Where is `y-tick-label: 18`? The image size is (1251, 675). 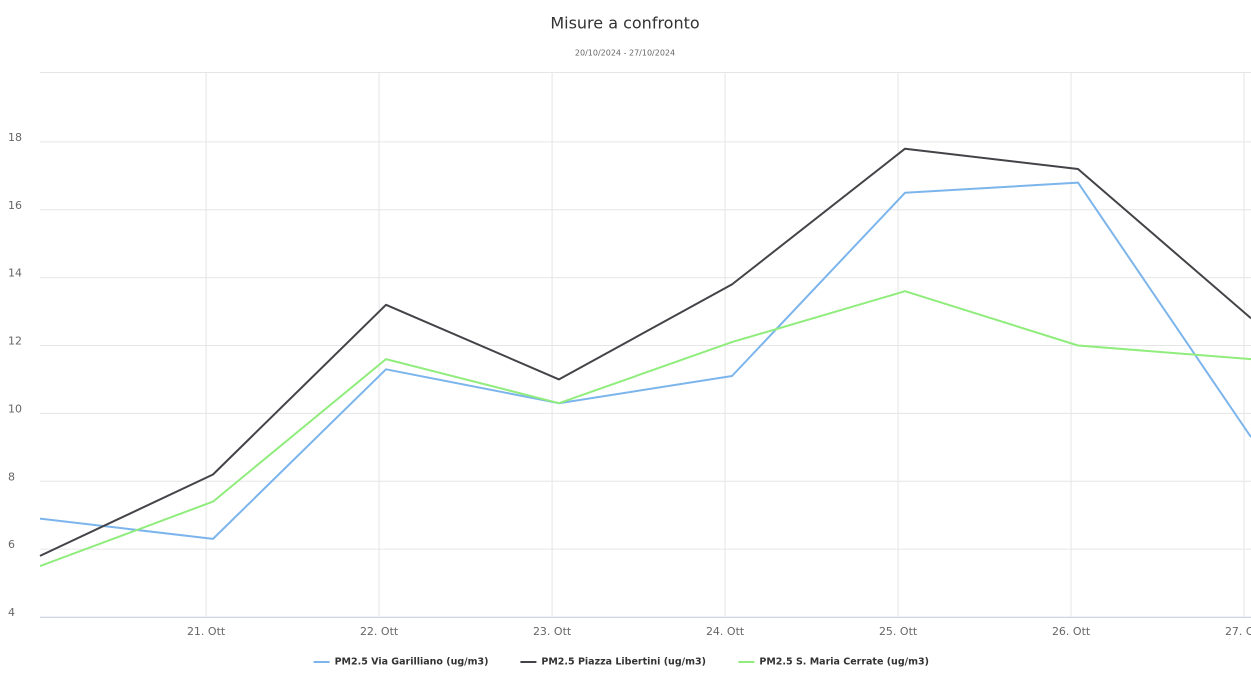 y-tick-label: 18 is located at coordinates (15, 137).